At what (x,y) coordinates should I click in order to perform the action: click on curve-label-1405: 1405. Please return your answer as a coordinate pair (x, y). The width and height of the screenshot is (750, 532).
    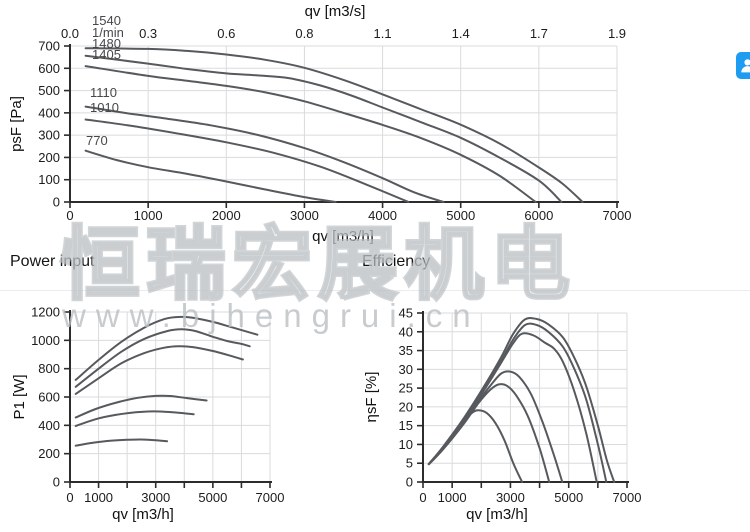
    Looking at the image, I should click on (106, 54).